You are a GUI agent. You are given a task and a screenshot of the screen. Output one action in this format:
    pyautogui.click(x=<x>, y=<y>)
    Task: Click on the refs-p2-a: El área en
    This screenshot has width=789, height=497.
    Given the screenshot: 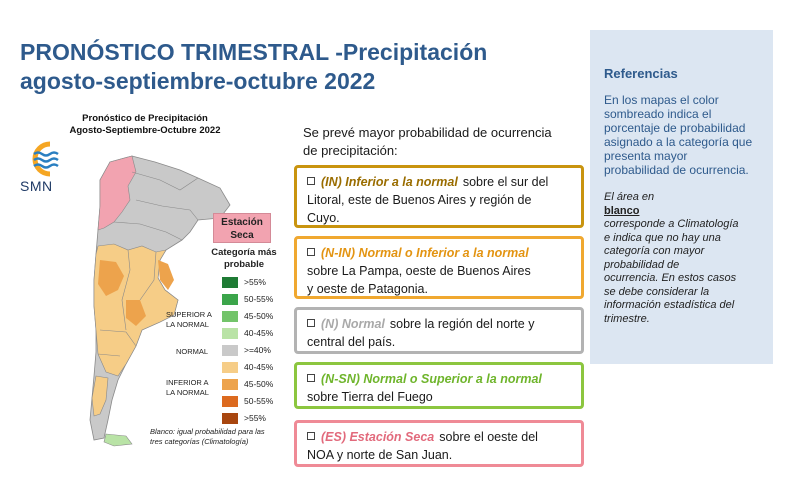 What is the action you would take?
    pyautogui.click(x=629, y=197)
    